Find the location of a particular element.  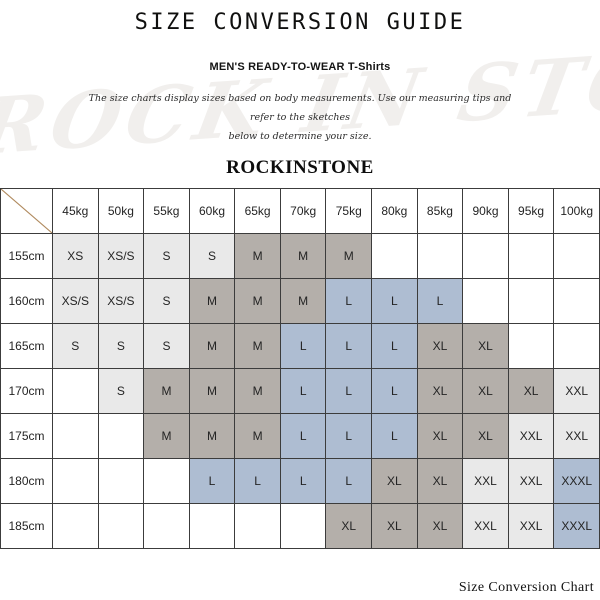

size-cell-185cm-90kg: XXL is located at coordinates (485, 526).